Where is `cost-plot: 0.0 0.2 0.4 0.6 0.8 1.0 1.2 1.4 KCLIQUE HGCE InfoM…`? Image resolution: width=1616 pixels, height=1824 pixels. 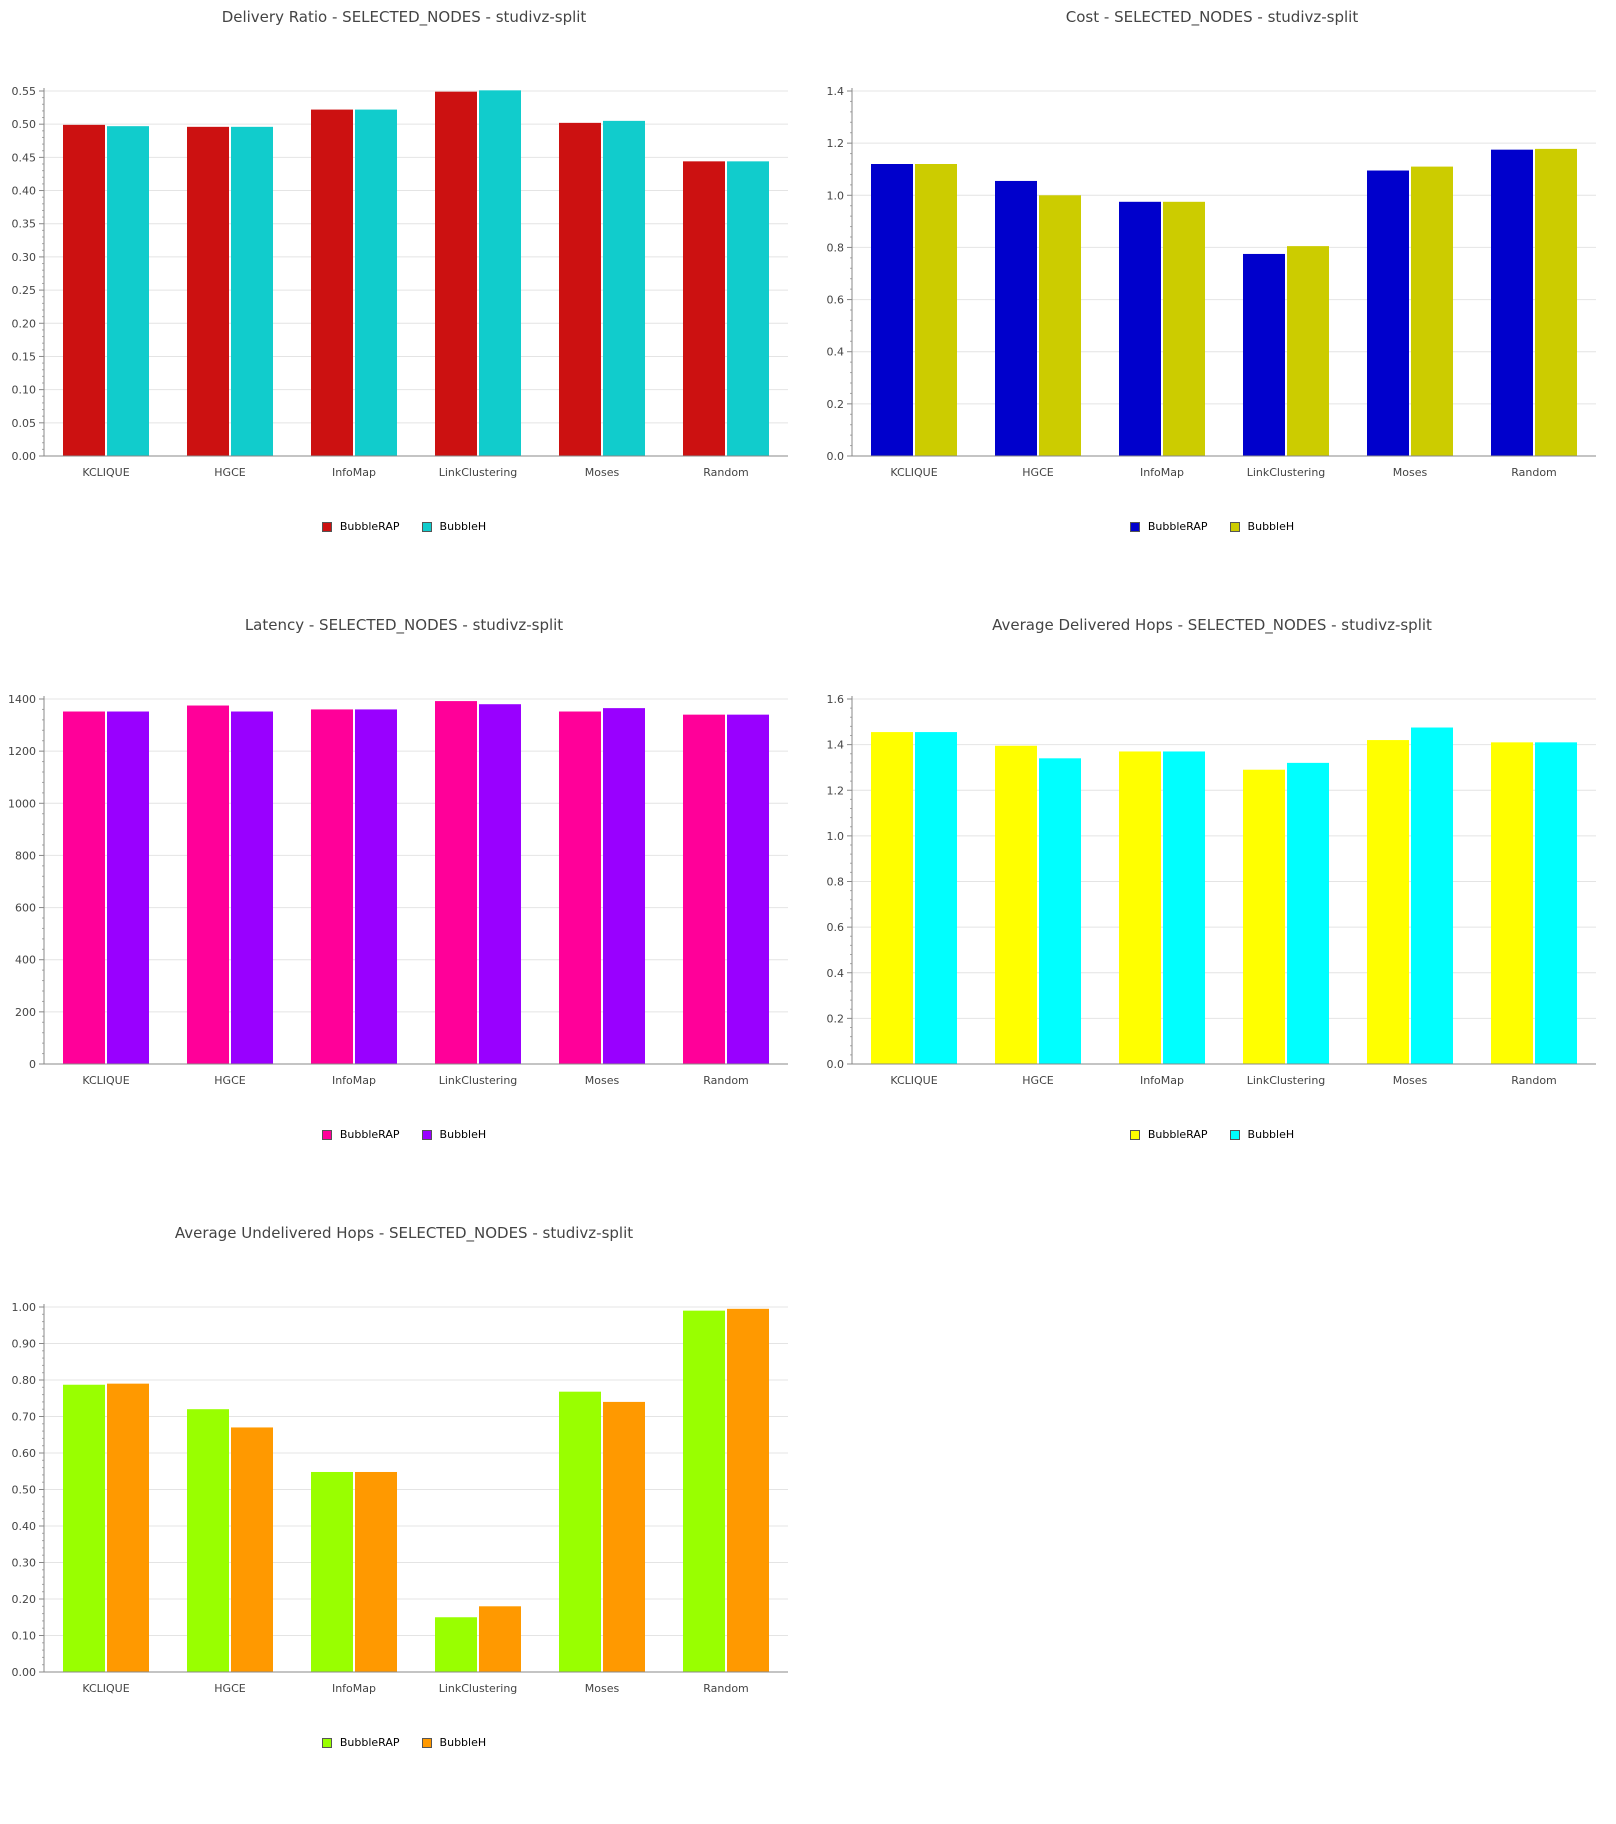
cost-plot: 0.0 0.2 0.4 0.6 0.8 1.0 1.2 1.4 KCLIQUE HGCE InfoM… is located at coordinates (1211, 282).